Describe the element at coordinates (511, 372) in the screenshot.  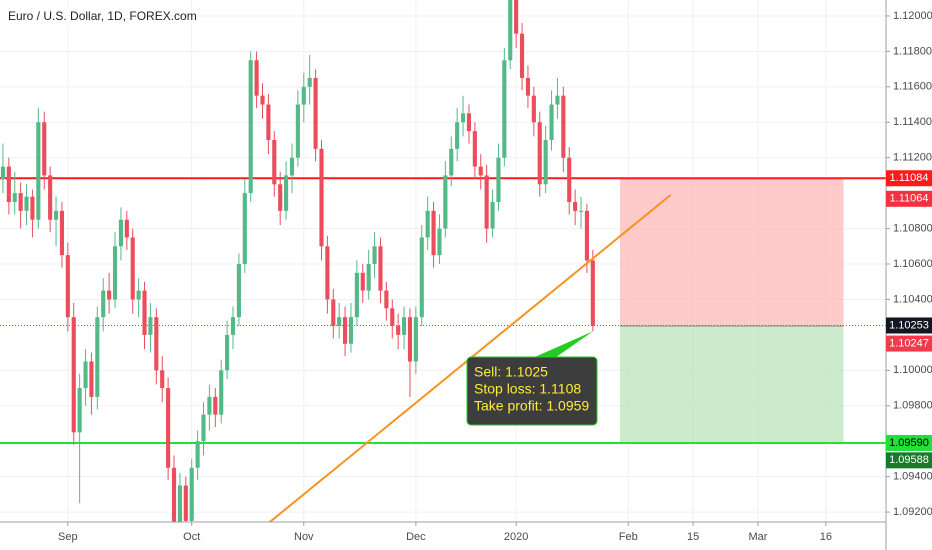
I see `callout-text: Sell: 1.1025` at that location.